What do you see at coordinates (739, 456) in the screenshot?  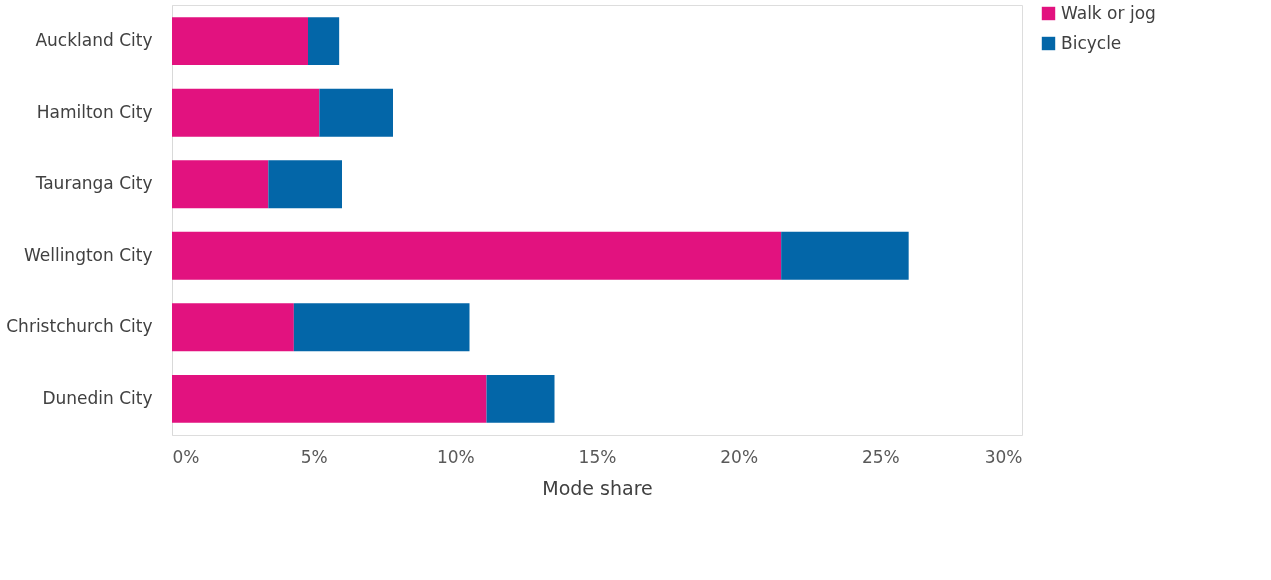 I see `x-tick-label: 20%` at bounding box center [739, 456].